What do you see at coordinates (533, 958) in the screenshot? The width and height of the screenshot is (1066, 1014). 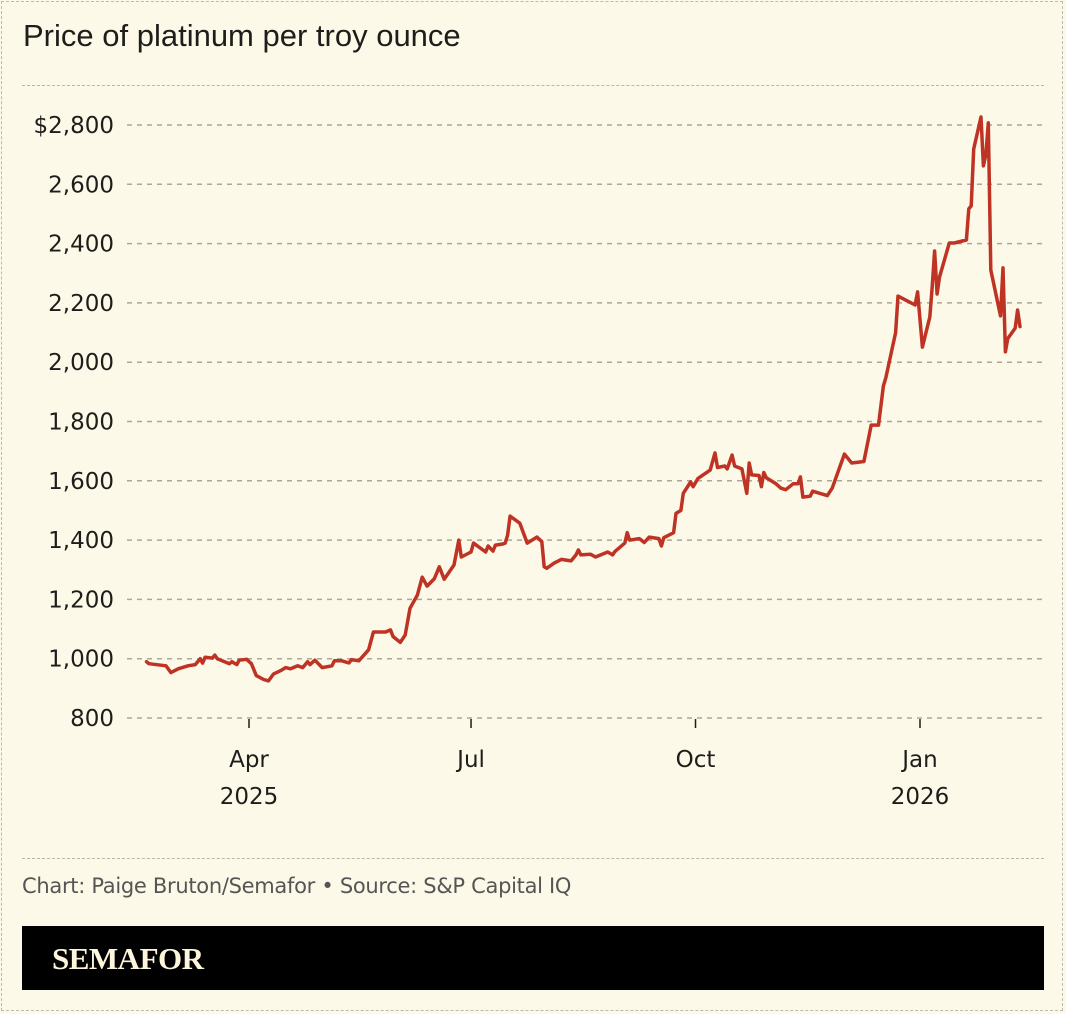 I see `brand-bar: SEMAFOR` at bounding box center [533, 958].